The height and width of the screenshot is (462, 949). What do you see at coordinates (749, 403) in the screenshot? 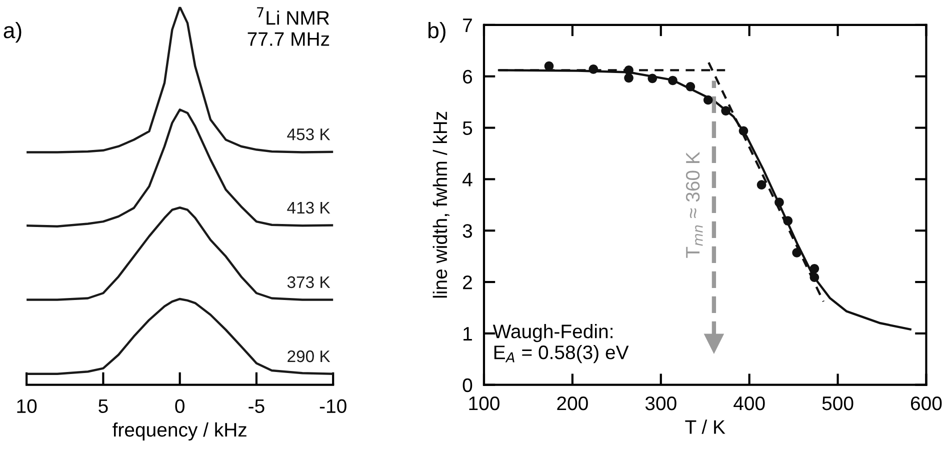
I see `x-tick-label: 400` at bounding box center [749, 403].